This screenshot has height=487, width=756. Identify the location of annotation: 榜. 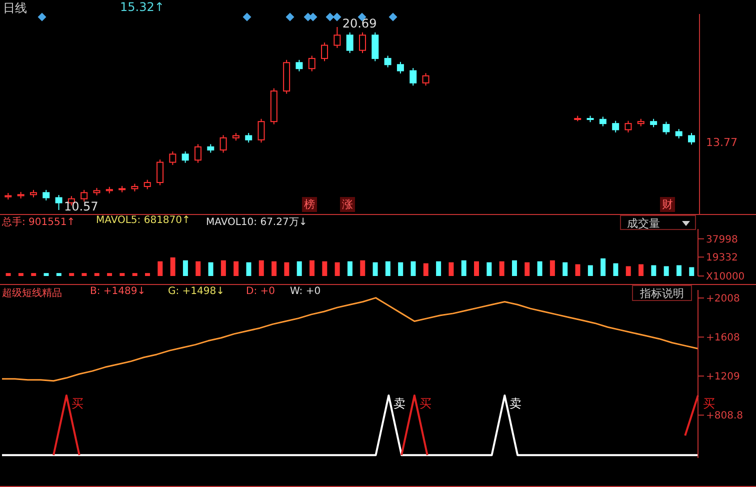
(309, 204).